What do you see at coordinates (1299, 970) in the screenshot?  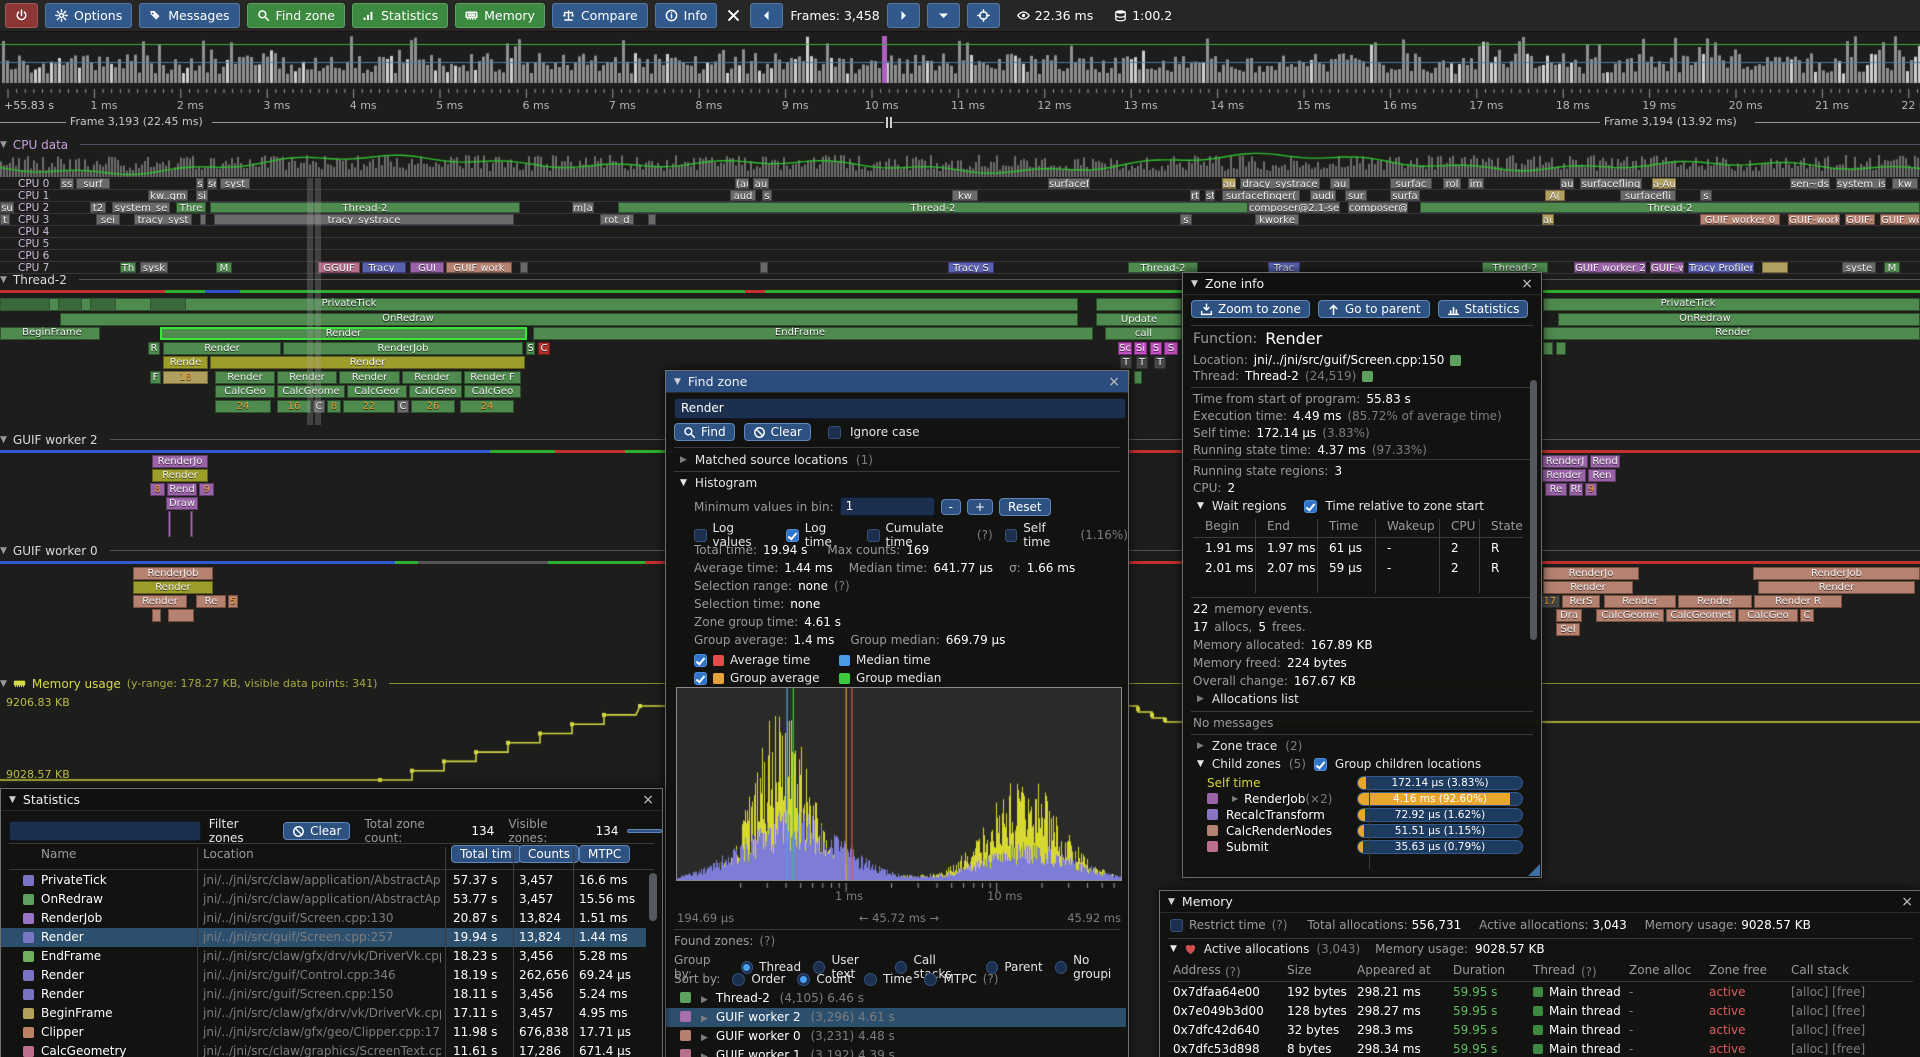 I see `memory-column-header: Size` at bounding box center [1299, 970].